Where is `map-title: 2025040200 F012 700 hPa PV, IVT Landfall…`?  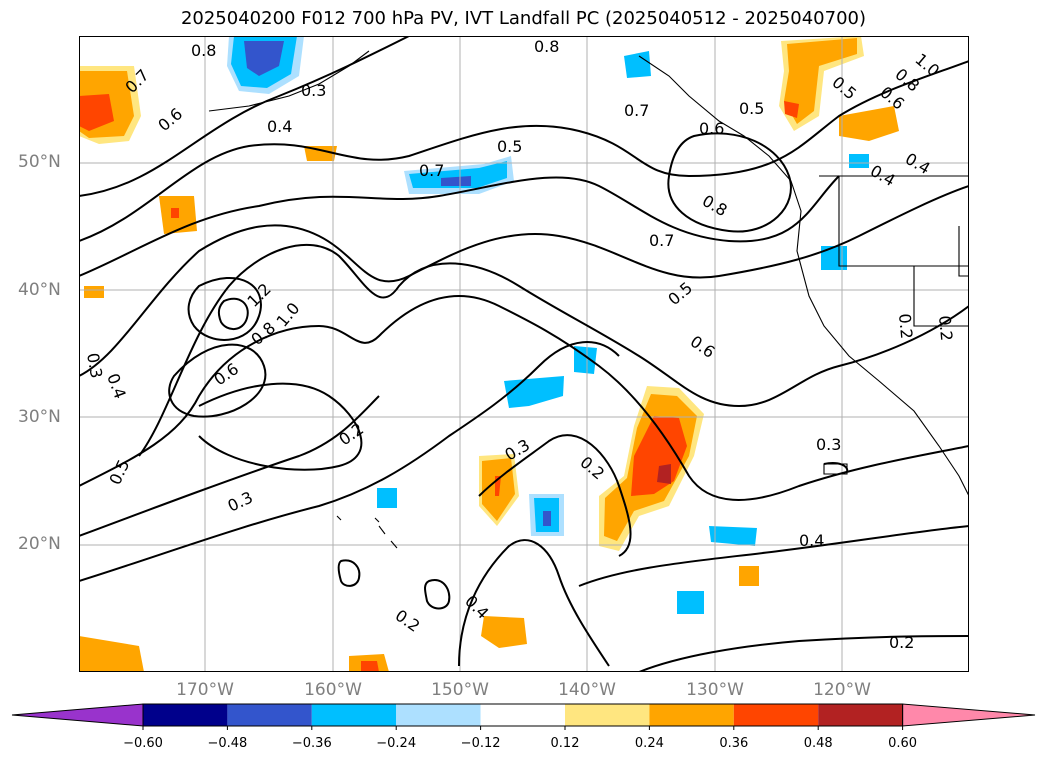
map-title: 2025040200 F012 700 hPa PV, IVT Landfall… is located at coordinates (523, 18).